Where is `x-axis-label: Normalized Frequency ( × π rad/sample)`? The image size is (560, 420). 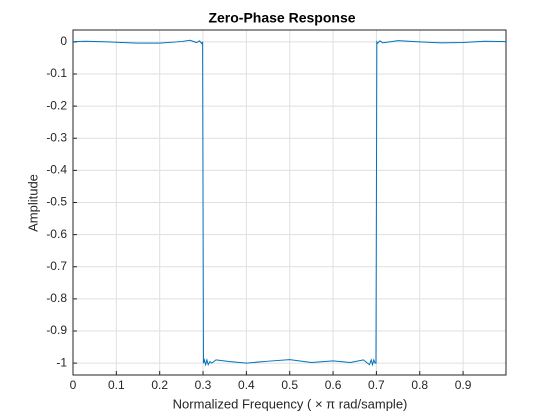 x-axis-label: Normalized Frequency ( × π rad/sample) is located at coordinates (290, 403).